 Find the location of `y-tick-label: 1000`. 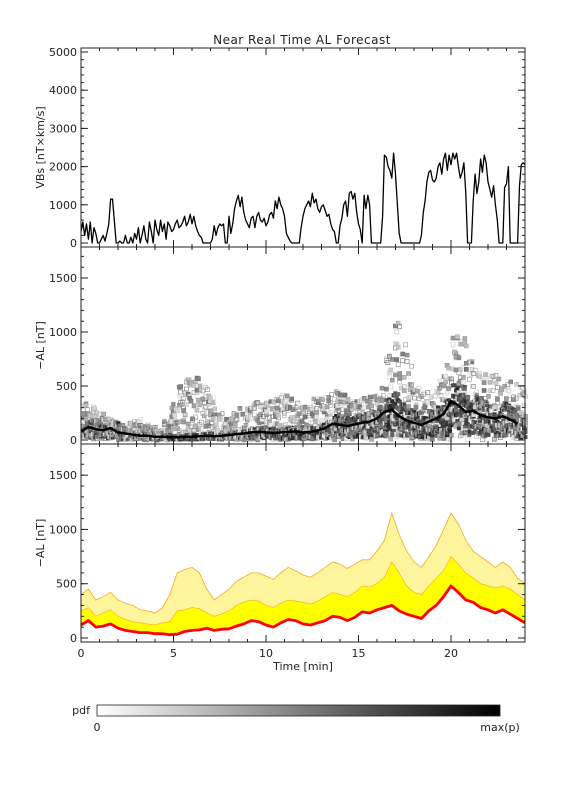

y-tick-label: 1000 is located at coordinates (63, 529).